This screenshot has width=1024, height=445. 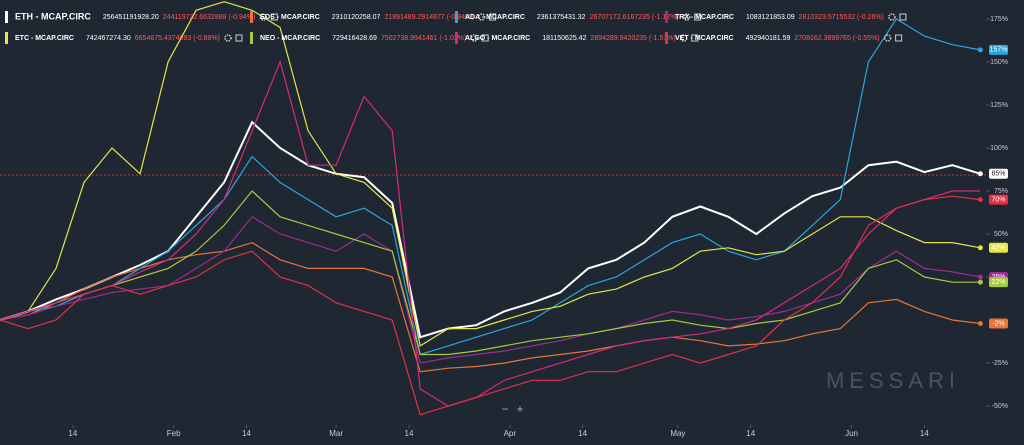 I want to click on legend-name: ALGO - MCAP.CIRC, so click(x=497, y=38).